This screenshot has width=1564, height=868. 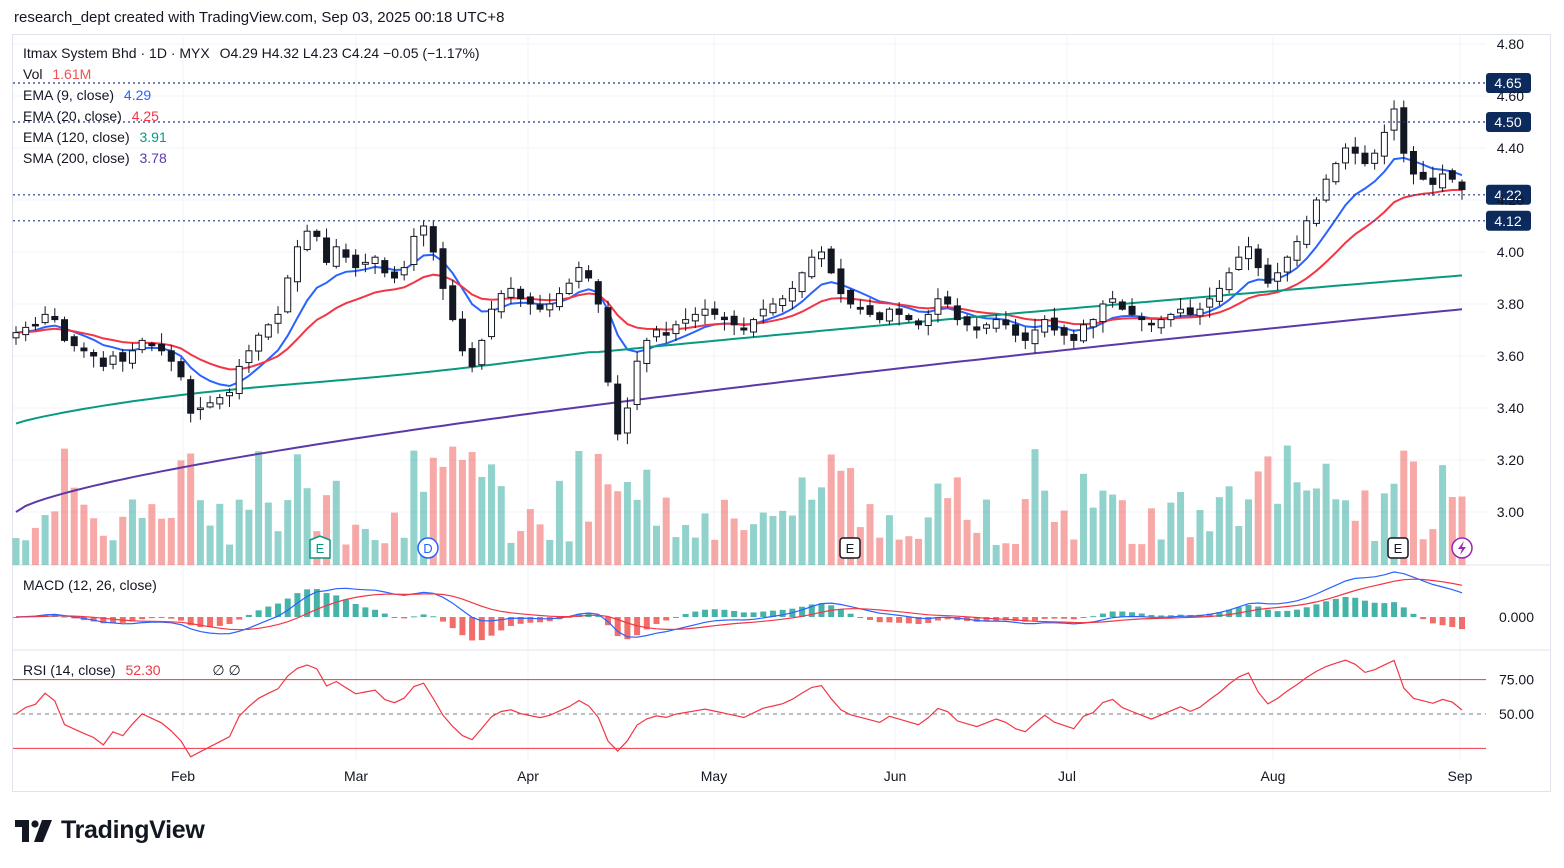 What do you see at coordinates (132, 670) in the screenshot?
I see `legend-rsi: RSI (14, close) 52.30 ∅ ∅` at bounding box center [132, 670].